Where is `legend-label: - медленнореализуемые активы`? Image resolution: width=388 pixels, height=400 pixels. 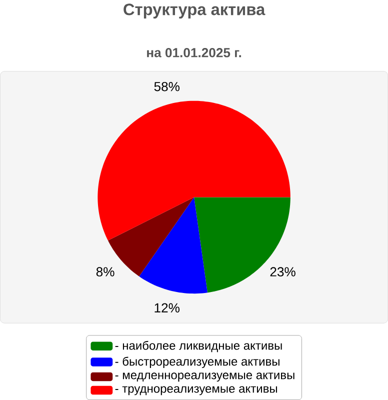 legend-label: - медленнореализуемые активы is located at coordinates (204, 377).